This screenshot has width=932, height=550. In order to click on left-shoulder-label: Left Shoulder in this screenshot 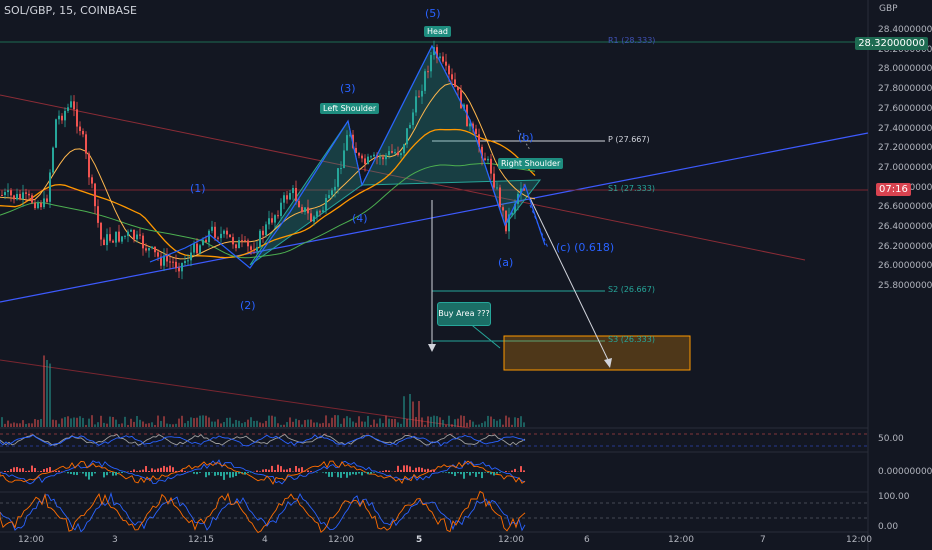, I will do `click(350, 108)`.